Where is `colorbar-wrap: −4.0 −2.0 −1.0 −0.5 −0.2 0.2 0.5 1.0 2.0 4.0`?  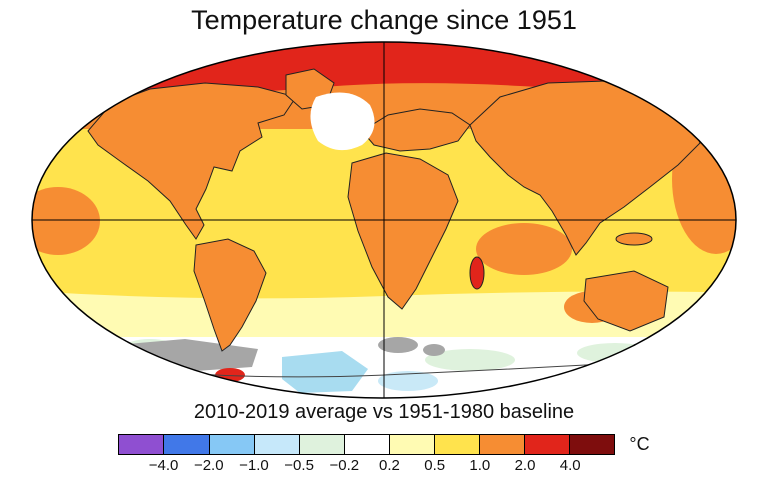
colorbar-wrap: −4.0 −2.0 −1.0 −0.5 −0.2 0.2 0.5 1.0 2.0 4.0 is located at coordinates (367, 454).